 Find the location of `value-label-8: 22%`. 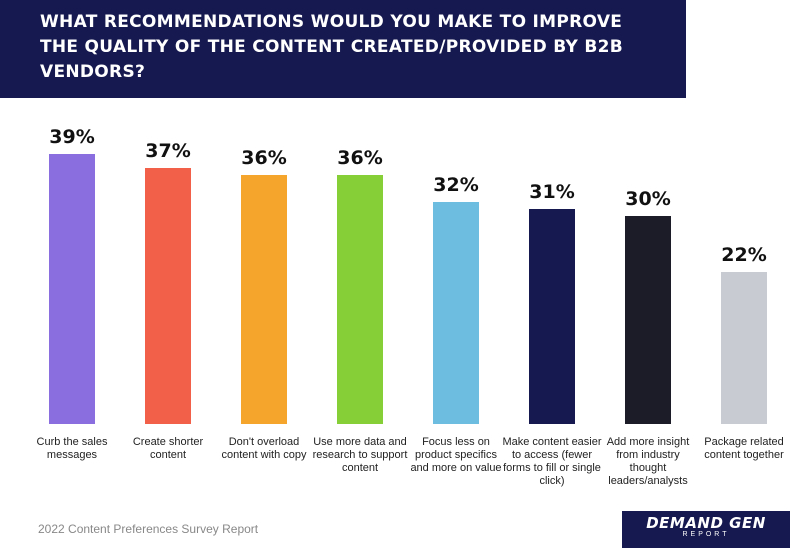

value-label-8: 22% is located at coordinates (744, 254).